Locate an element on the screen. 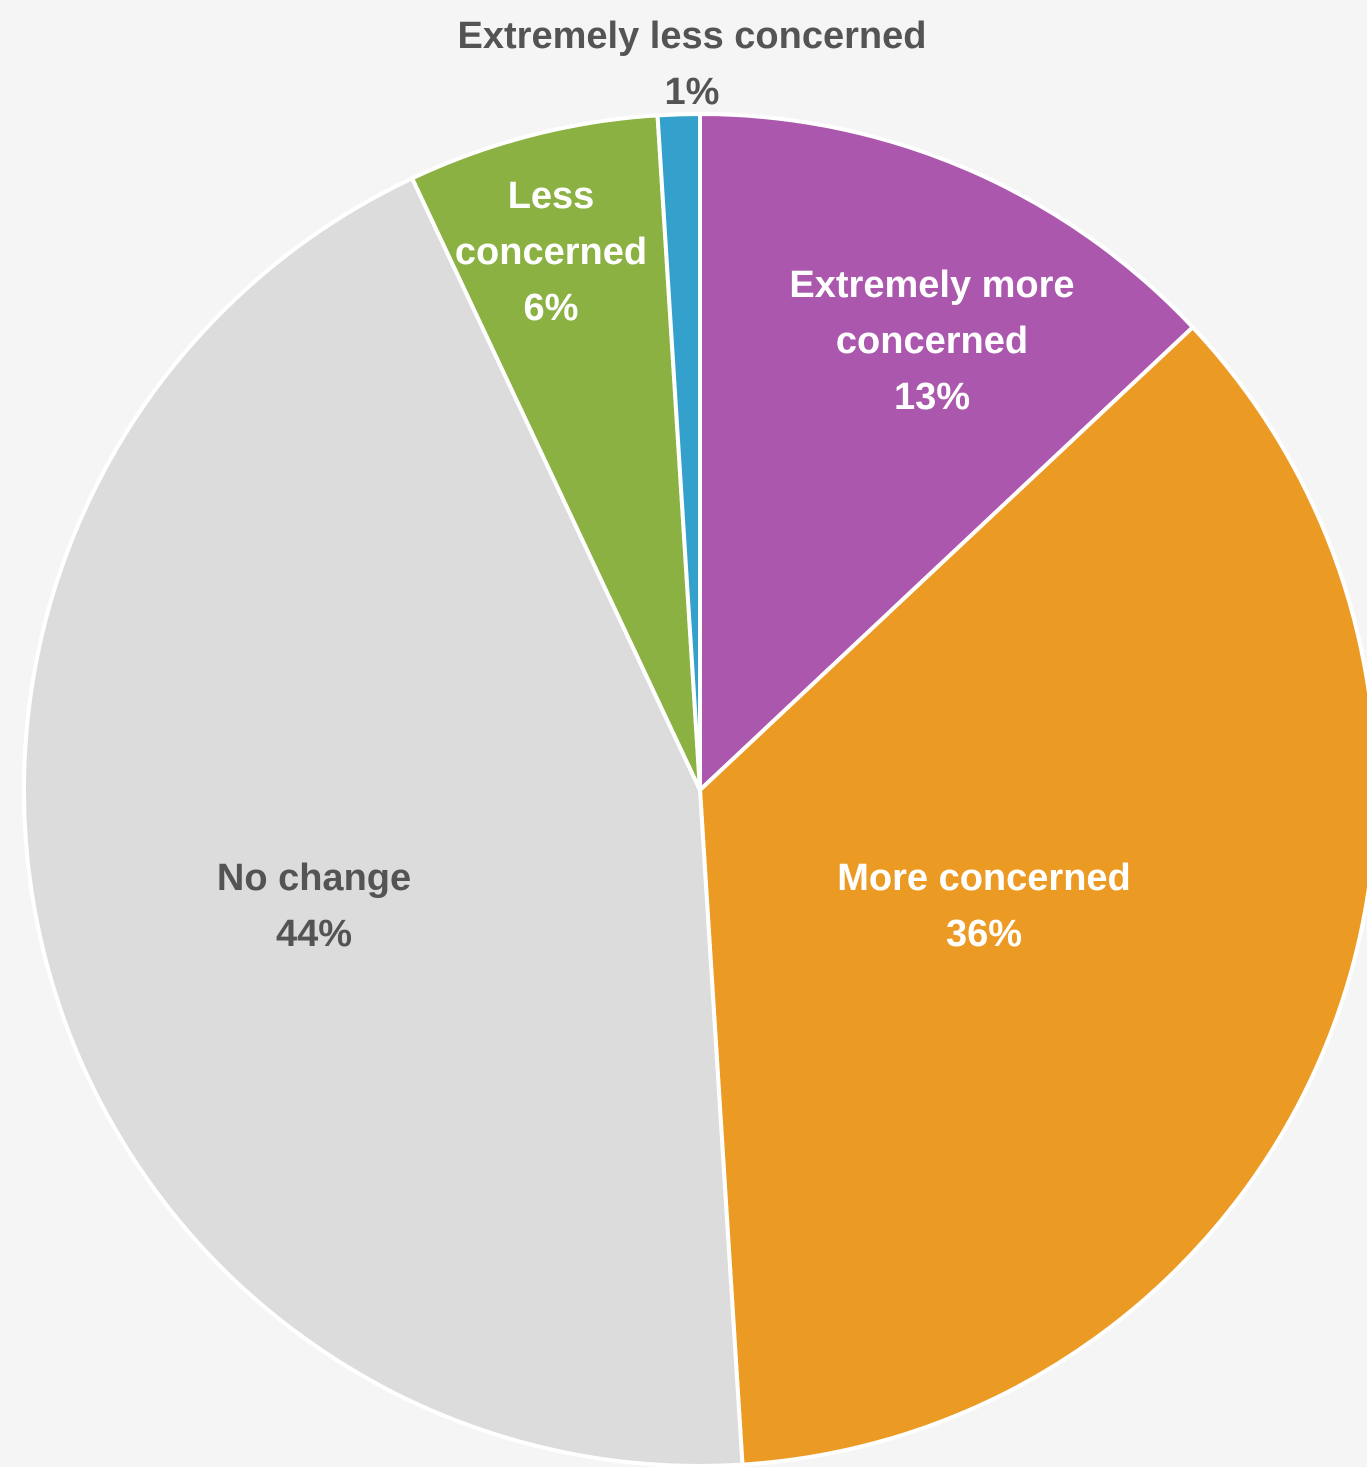 The height and width of the screenshot is (1467, 1367). slice-label-less-concerned: Less concerned 6% is located at coordinates (551, 252).